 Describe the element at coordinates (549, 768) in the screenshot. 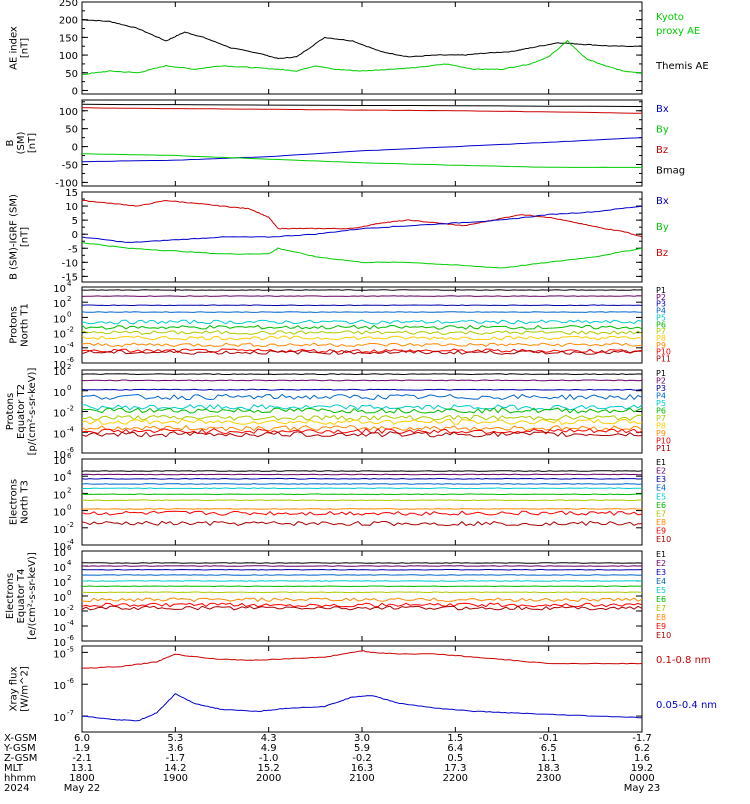

I see `time-axis-value: 18.3` at that location.